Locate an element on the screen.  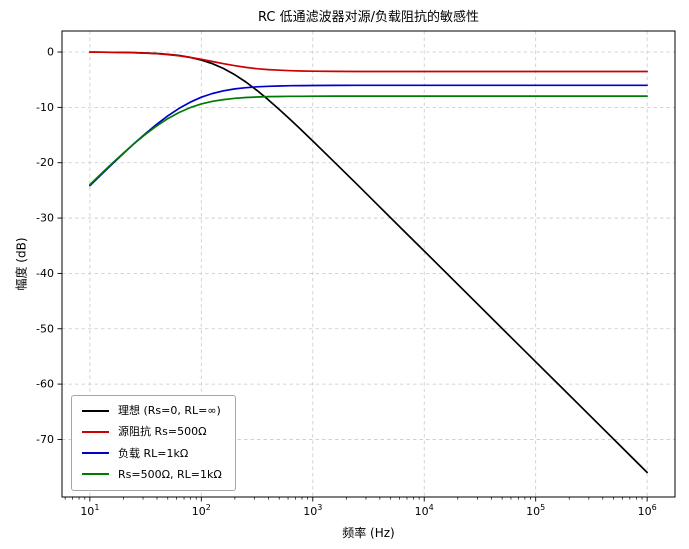
y-tick-label: -50 is located at coordinates (45, 328).